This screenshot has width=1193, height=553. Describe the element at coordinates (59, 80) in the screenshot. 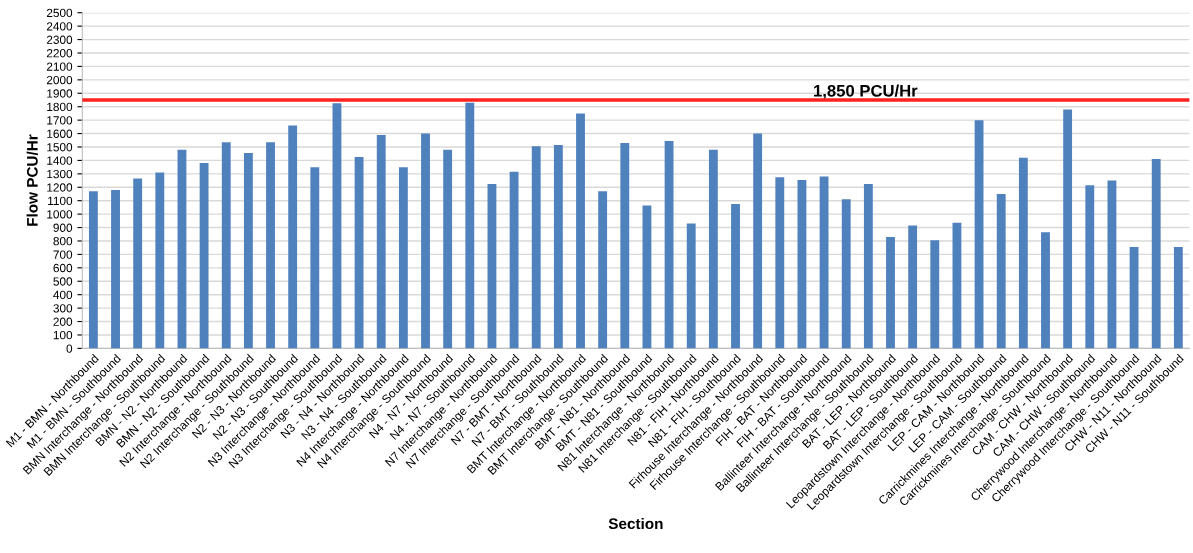

I see `y-tick-label: 2000` at that location.